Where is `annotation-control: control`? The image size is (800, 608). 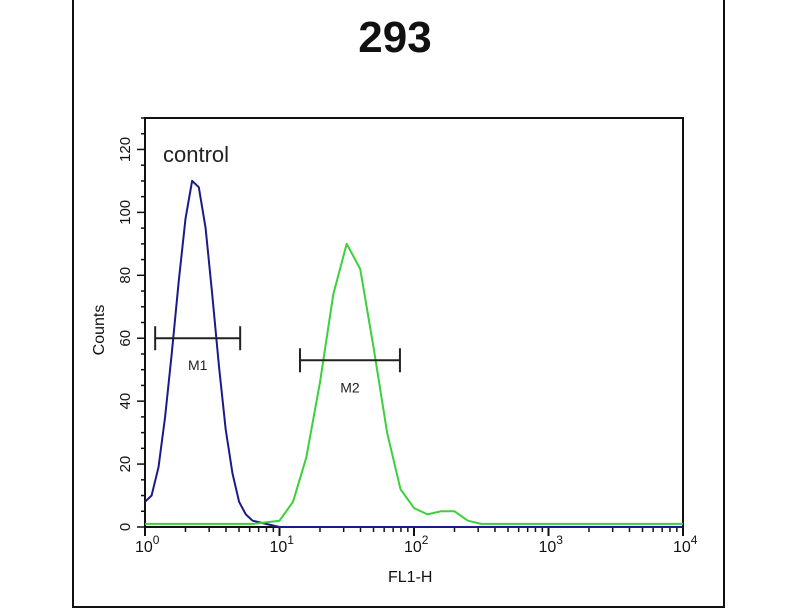 annotation-control: control is located at coordinates (196, 154).